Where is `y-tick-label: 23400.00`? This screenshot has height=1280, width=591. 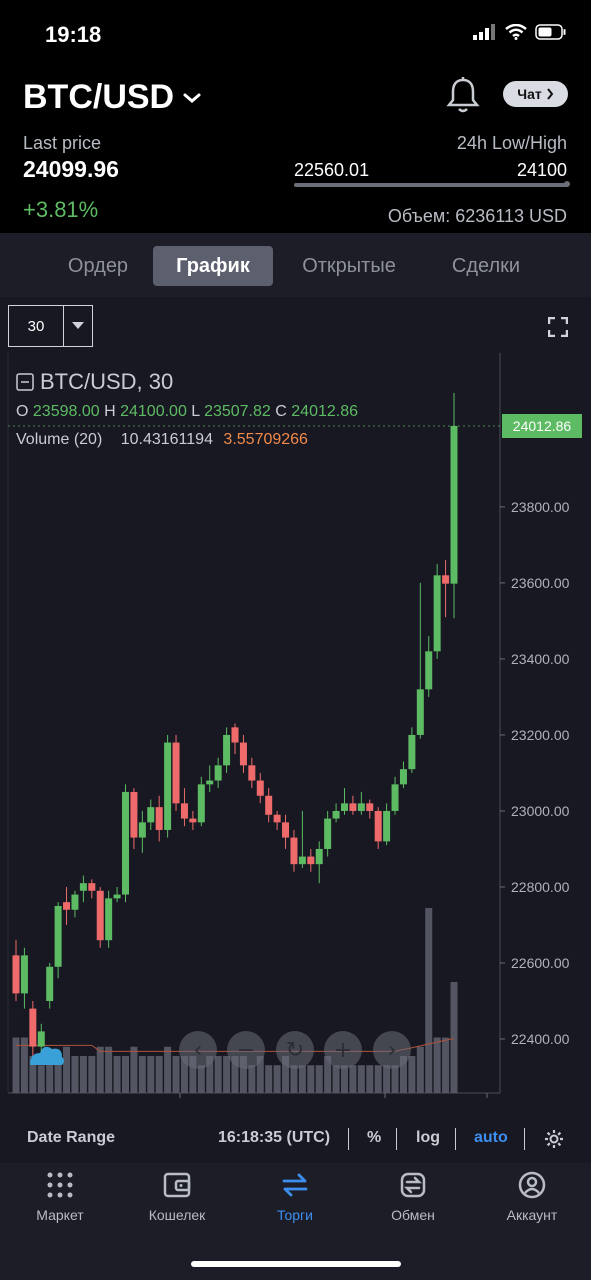 y-tick-label: 23400.00 is located at coordinates (540, 659).